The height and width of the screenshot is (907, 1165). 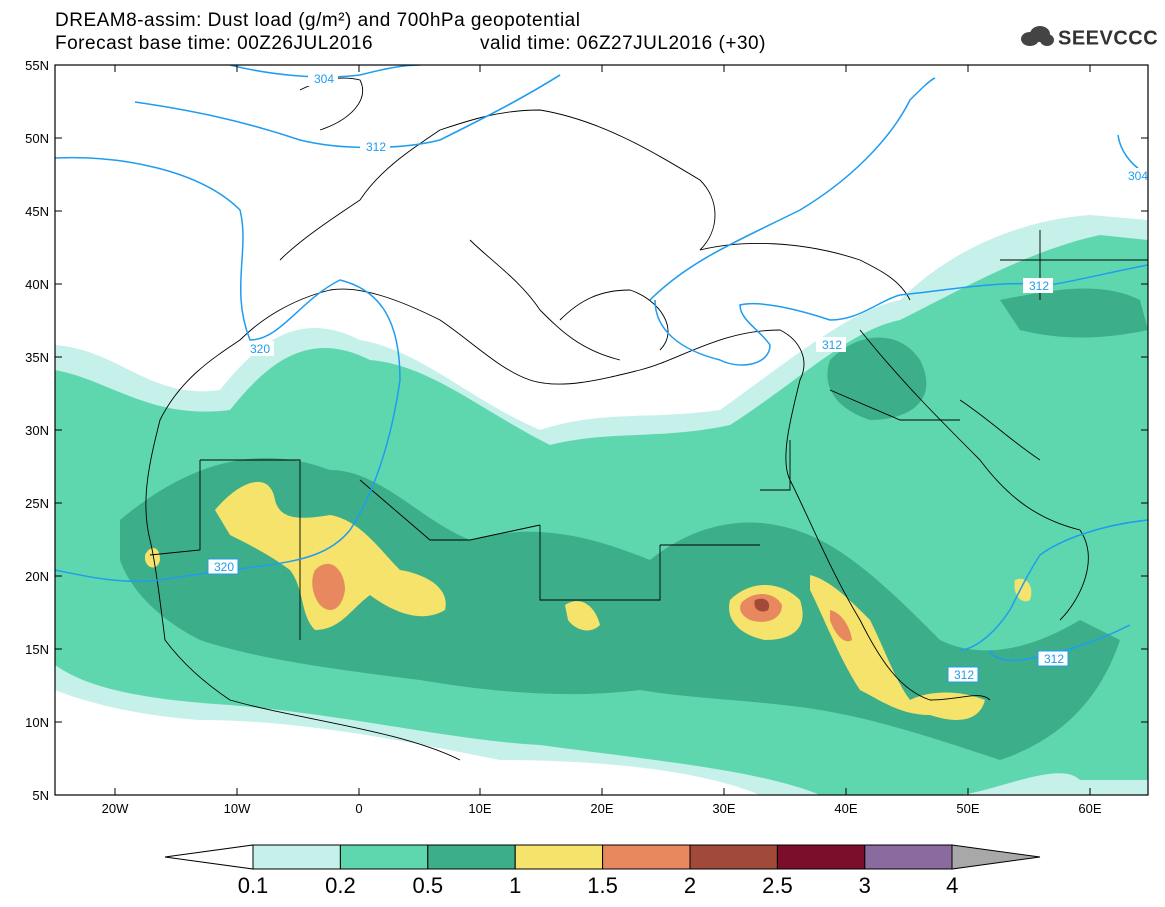 I want to click on dust-area-1-redsea, so click(x=897, y=647).